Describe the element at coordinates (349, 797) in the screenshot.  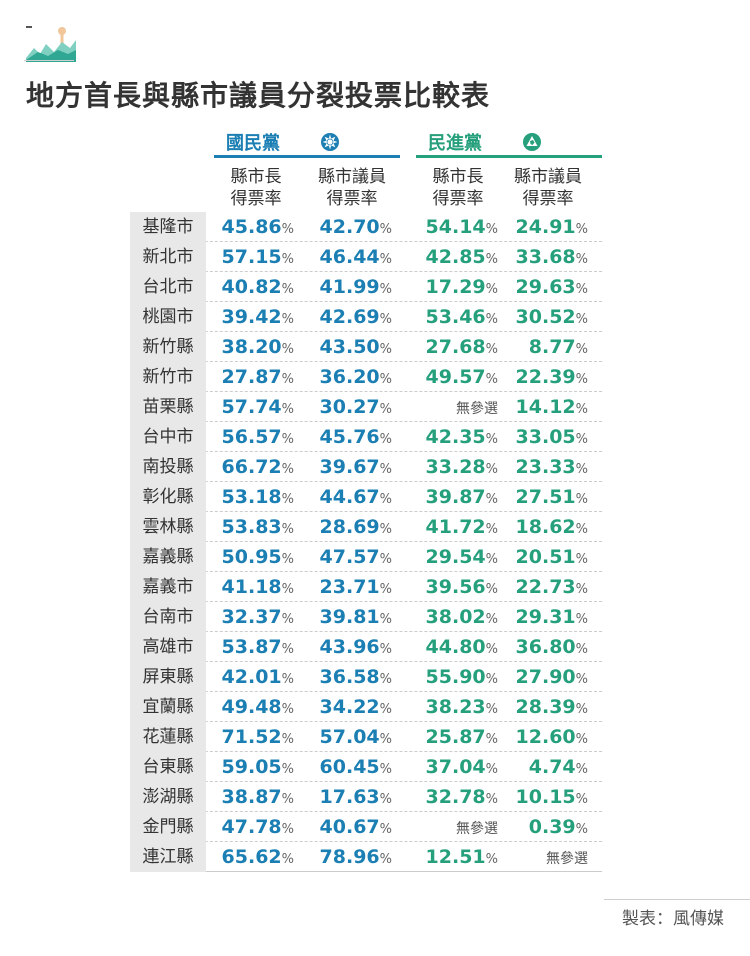
I see `vote-share-number: 17.63` at that location.